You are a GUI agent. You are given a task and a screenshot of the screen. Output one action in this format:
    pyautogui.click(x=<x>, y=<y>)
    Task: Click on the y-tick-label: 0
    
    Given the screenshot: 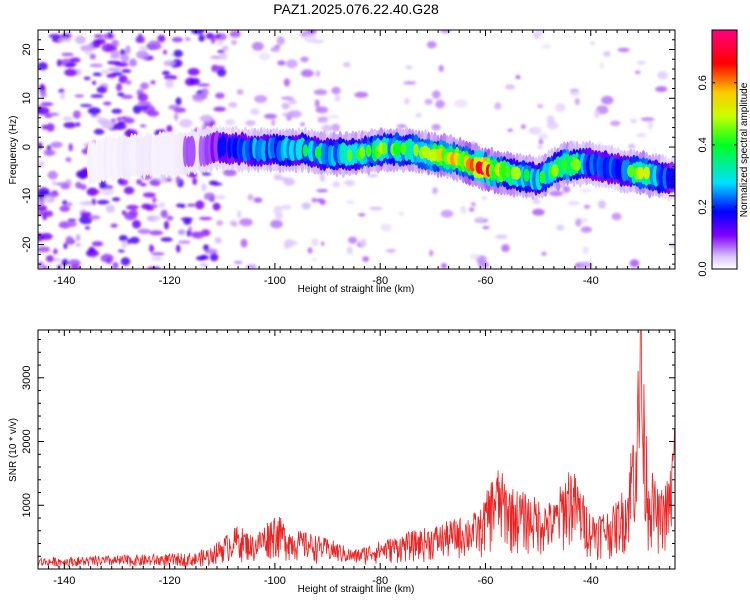 What is the action you would take?
    pyautogui.click(x=27, y=147)
    